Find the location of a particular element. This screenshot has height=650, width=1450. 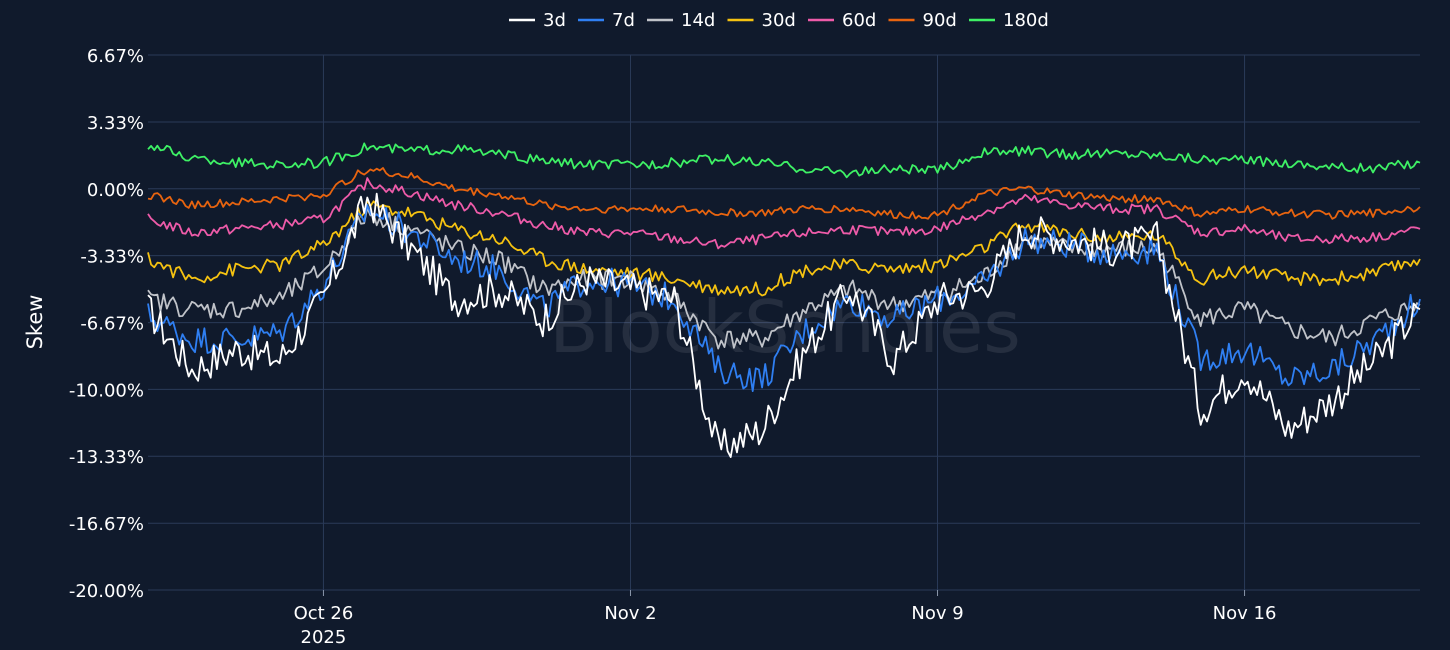

y-tick-label: 0.00% is located at coordinates (115, 190).